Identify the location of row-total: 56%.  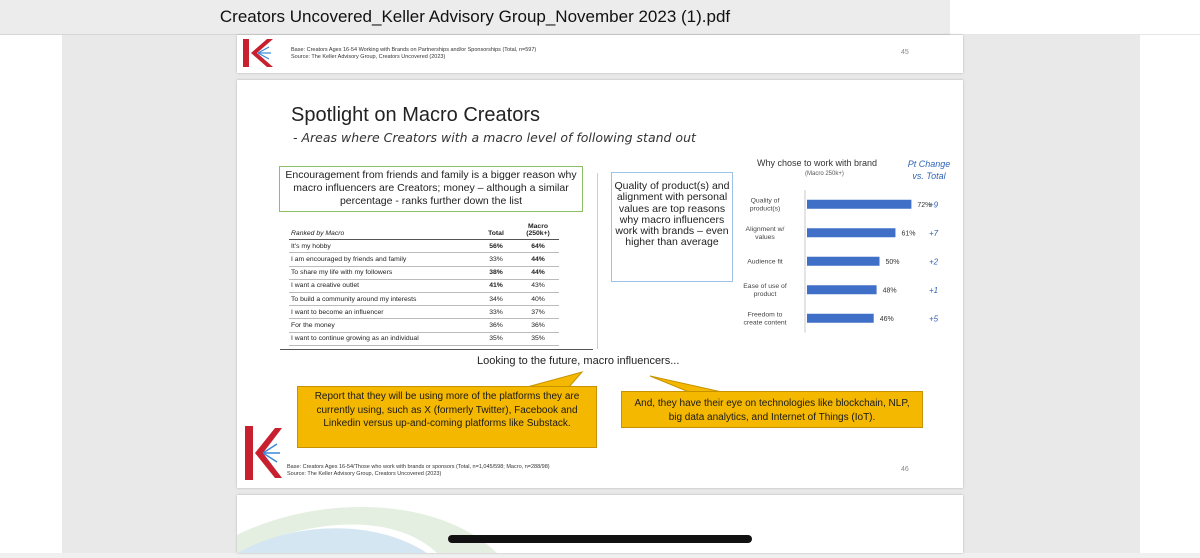
(496, 246).